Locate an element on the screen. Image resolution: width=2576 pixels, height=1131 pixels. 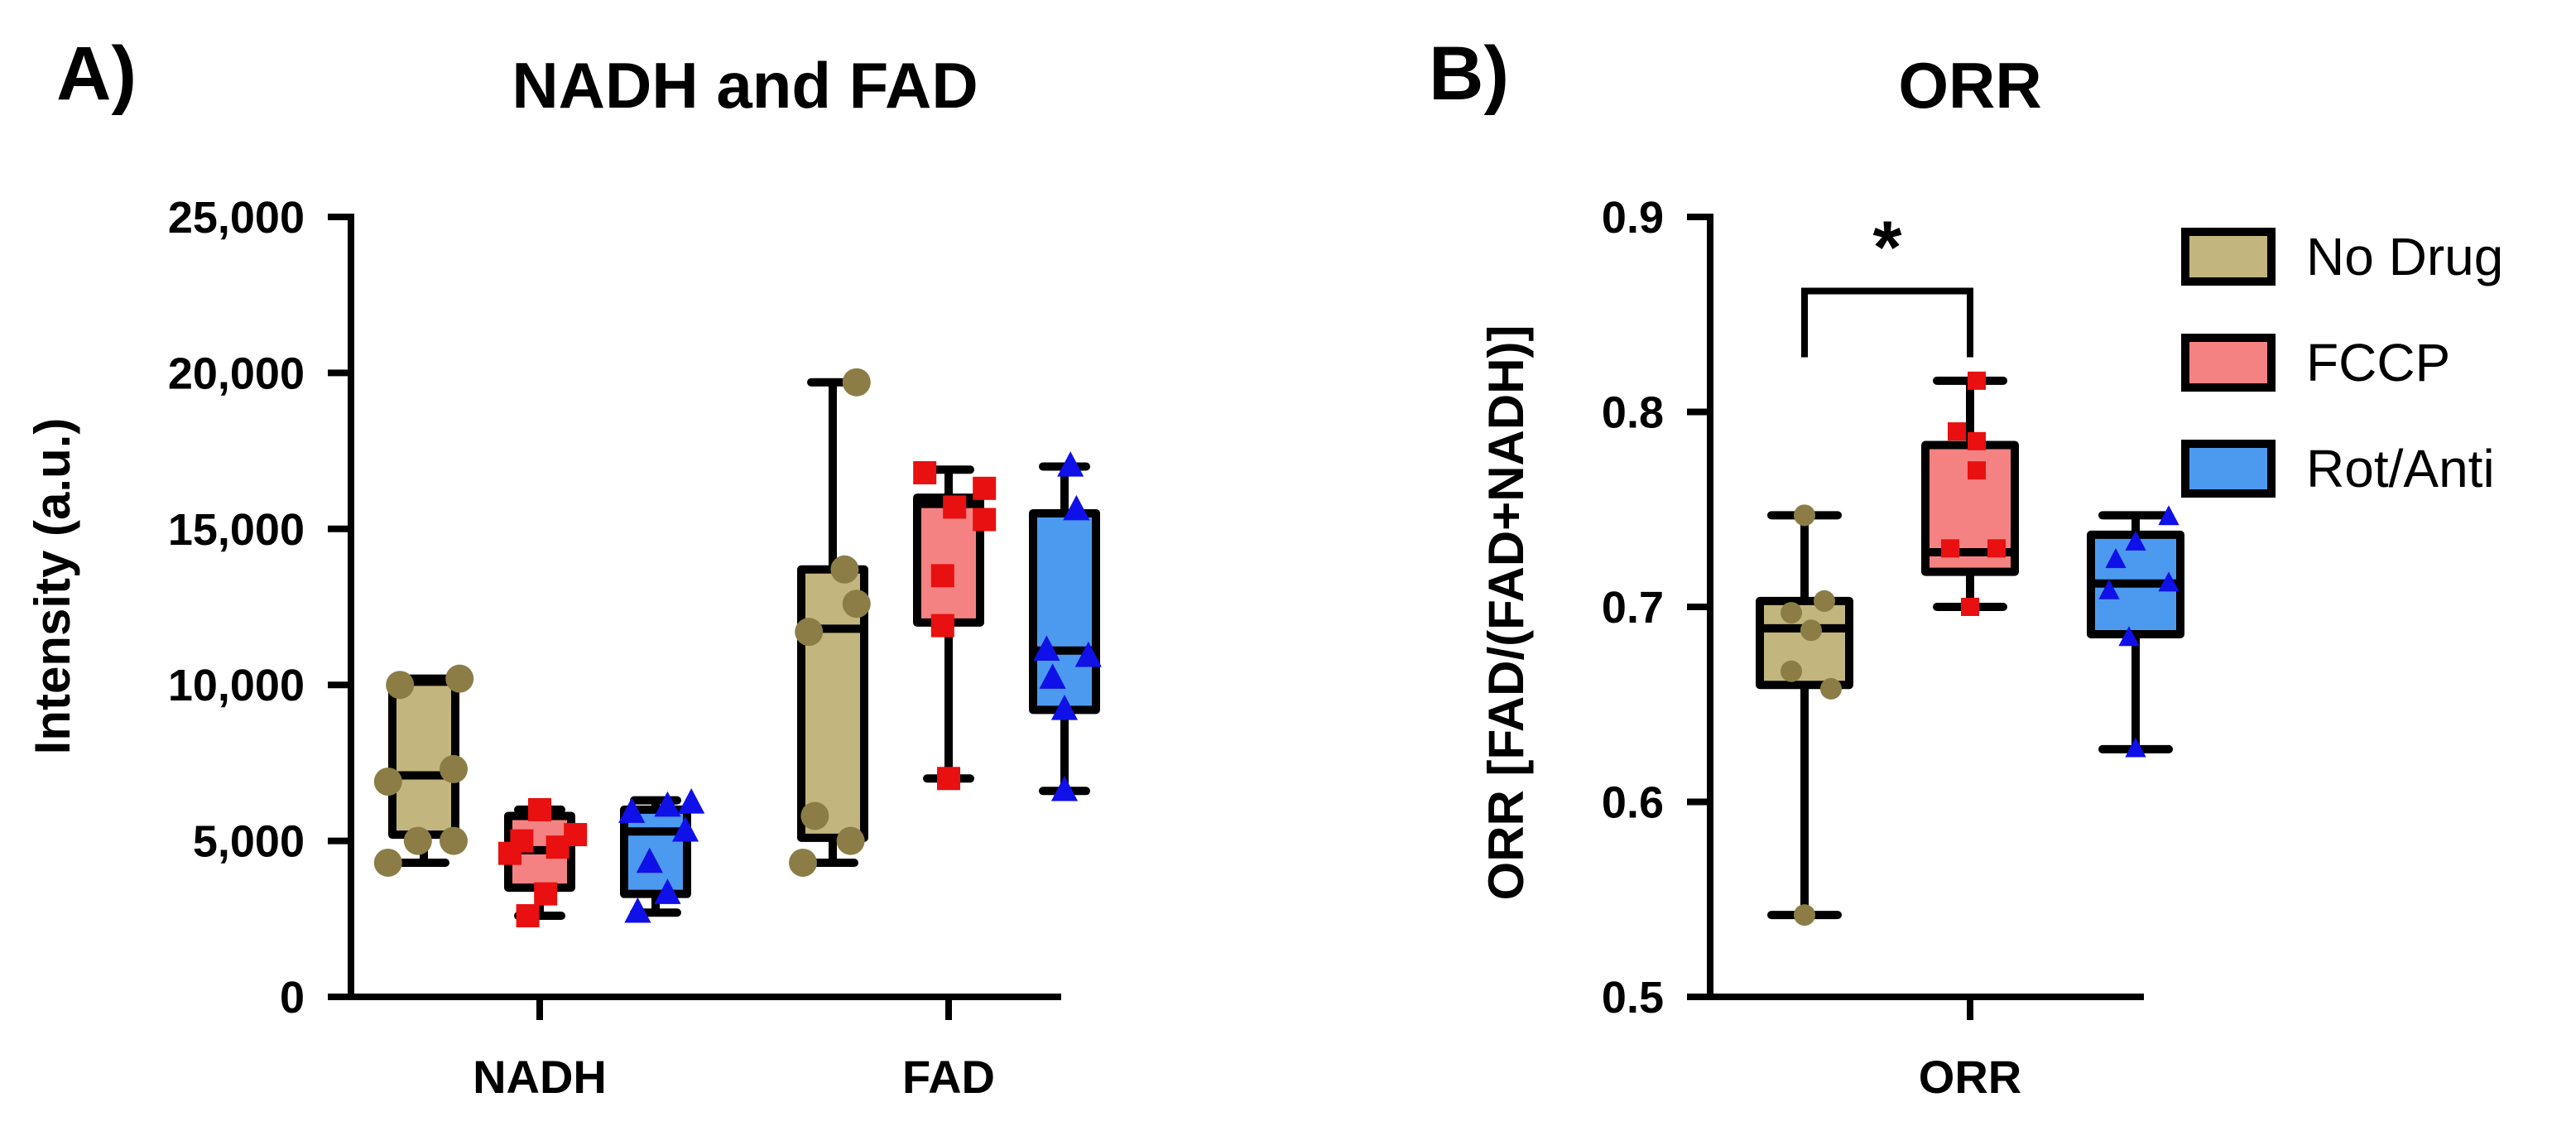
y-tick-label: 25,000 is located at coordinates (236, 218).